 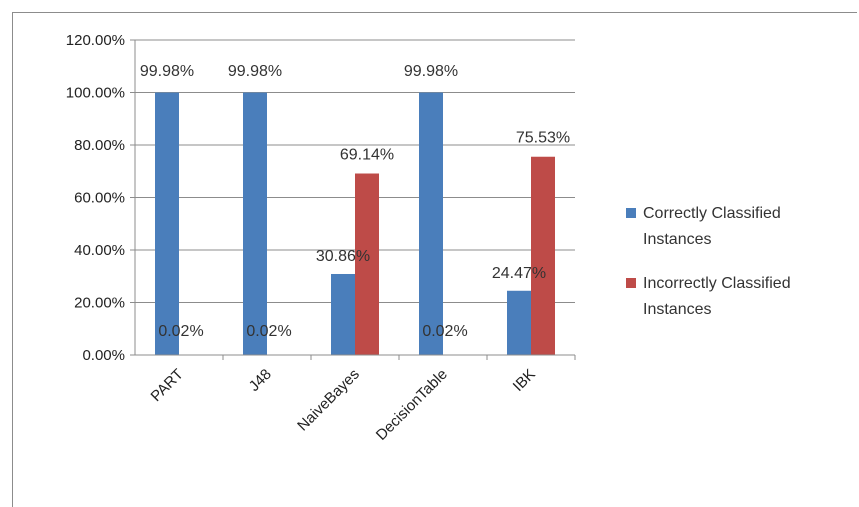 What do you see at coordinates (260, 380) in the screenshot?
I see `x-tick-label: J48` at bounding box center [260, 380].